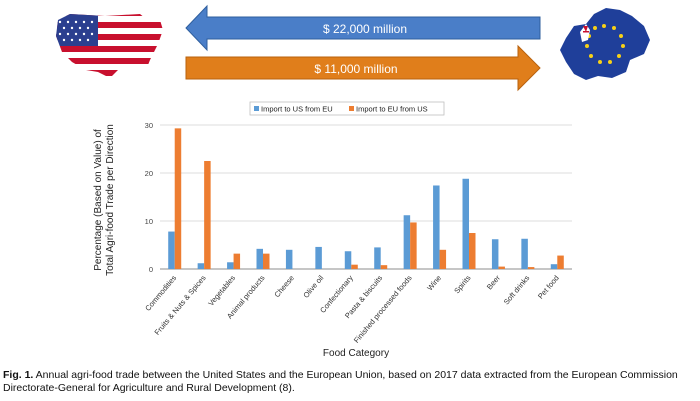  Describe the element at coordinates (462, 284) in the screenshot. I see `x-tick-label: Spirits` at that location.